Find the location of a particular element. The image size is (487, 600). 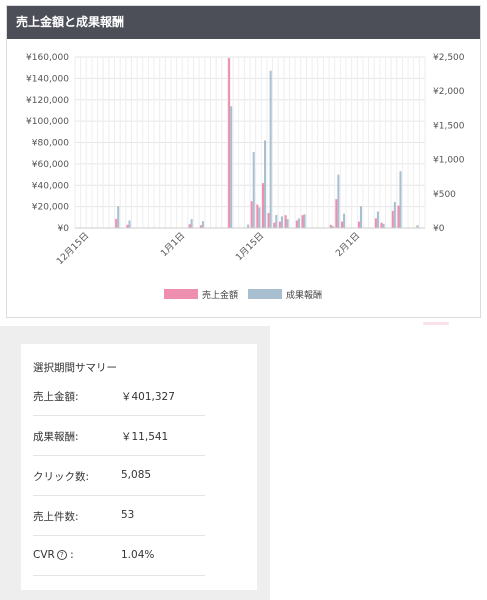

cvr-value: 1.04% is located at coordinates (138, 555).